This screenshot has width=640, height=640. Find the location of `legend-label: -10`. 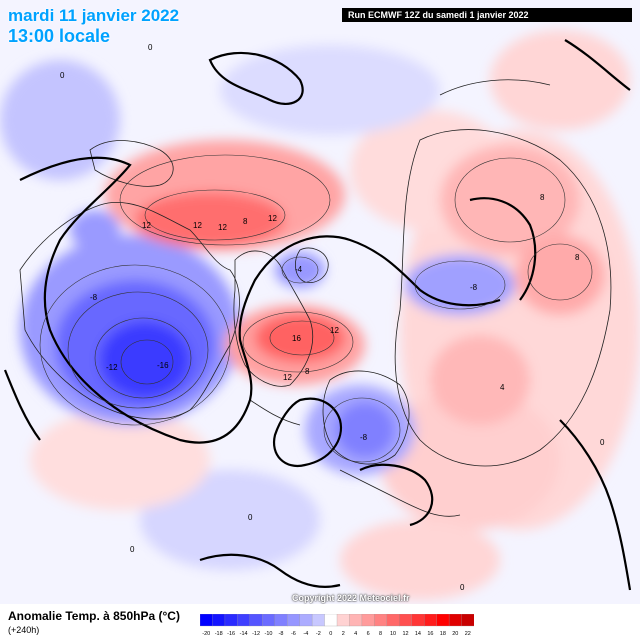

legend-label: -10 is located at coordinates (269, 634).